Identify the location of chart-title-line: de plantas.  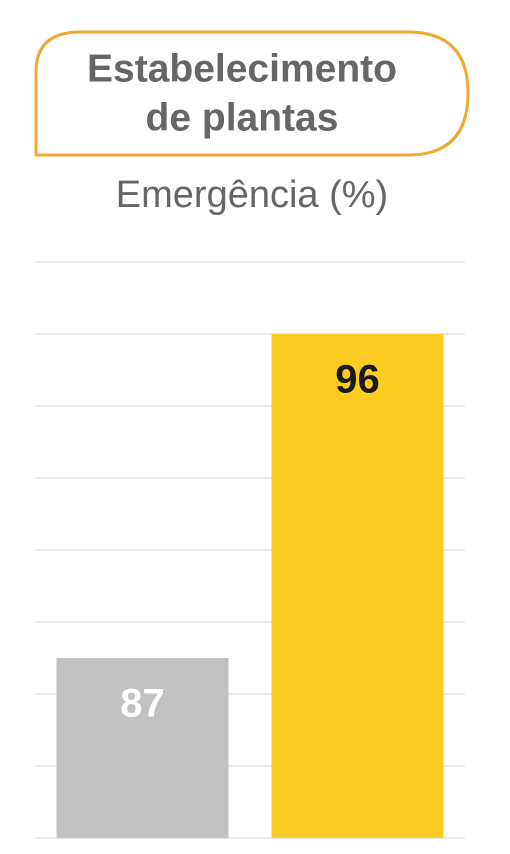
(242, 117).